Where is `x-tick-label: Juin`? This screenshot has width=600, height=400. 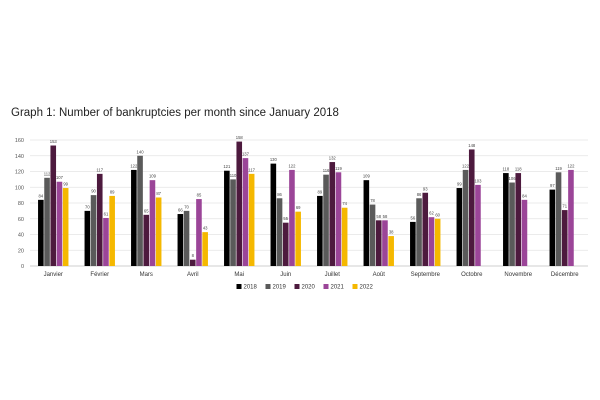 x-tick-label: Juin is located at coordinates (285, 275).